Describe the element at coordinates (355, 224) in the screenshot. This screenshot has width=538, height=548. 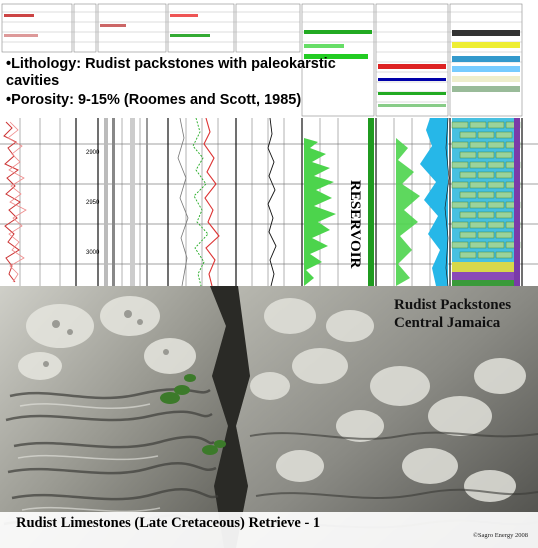
I see `reservoir-zone-label: RESERVOIR` at that location.